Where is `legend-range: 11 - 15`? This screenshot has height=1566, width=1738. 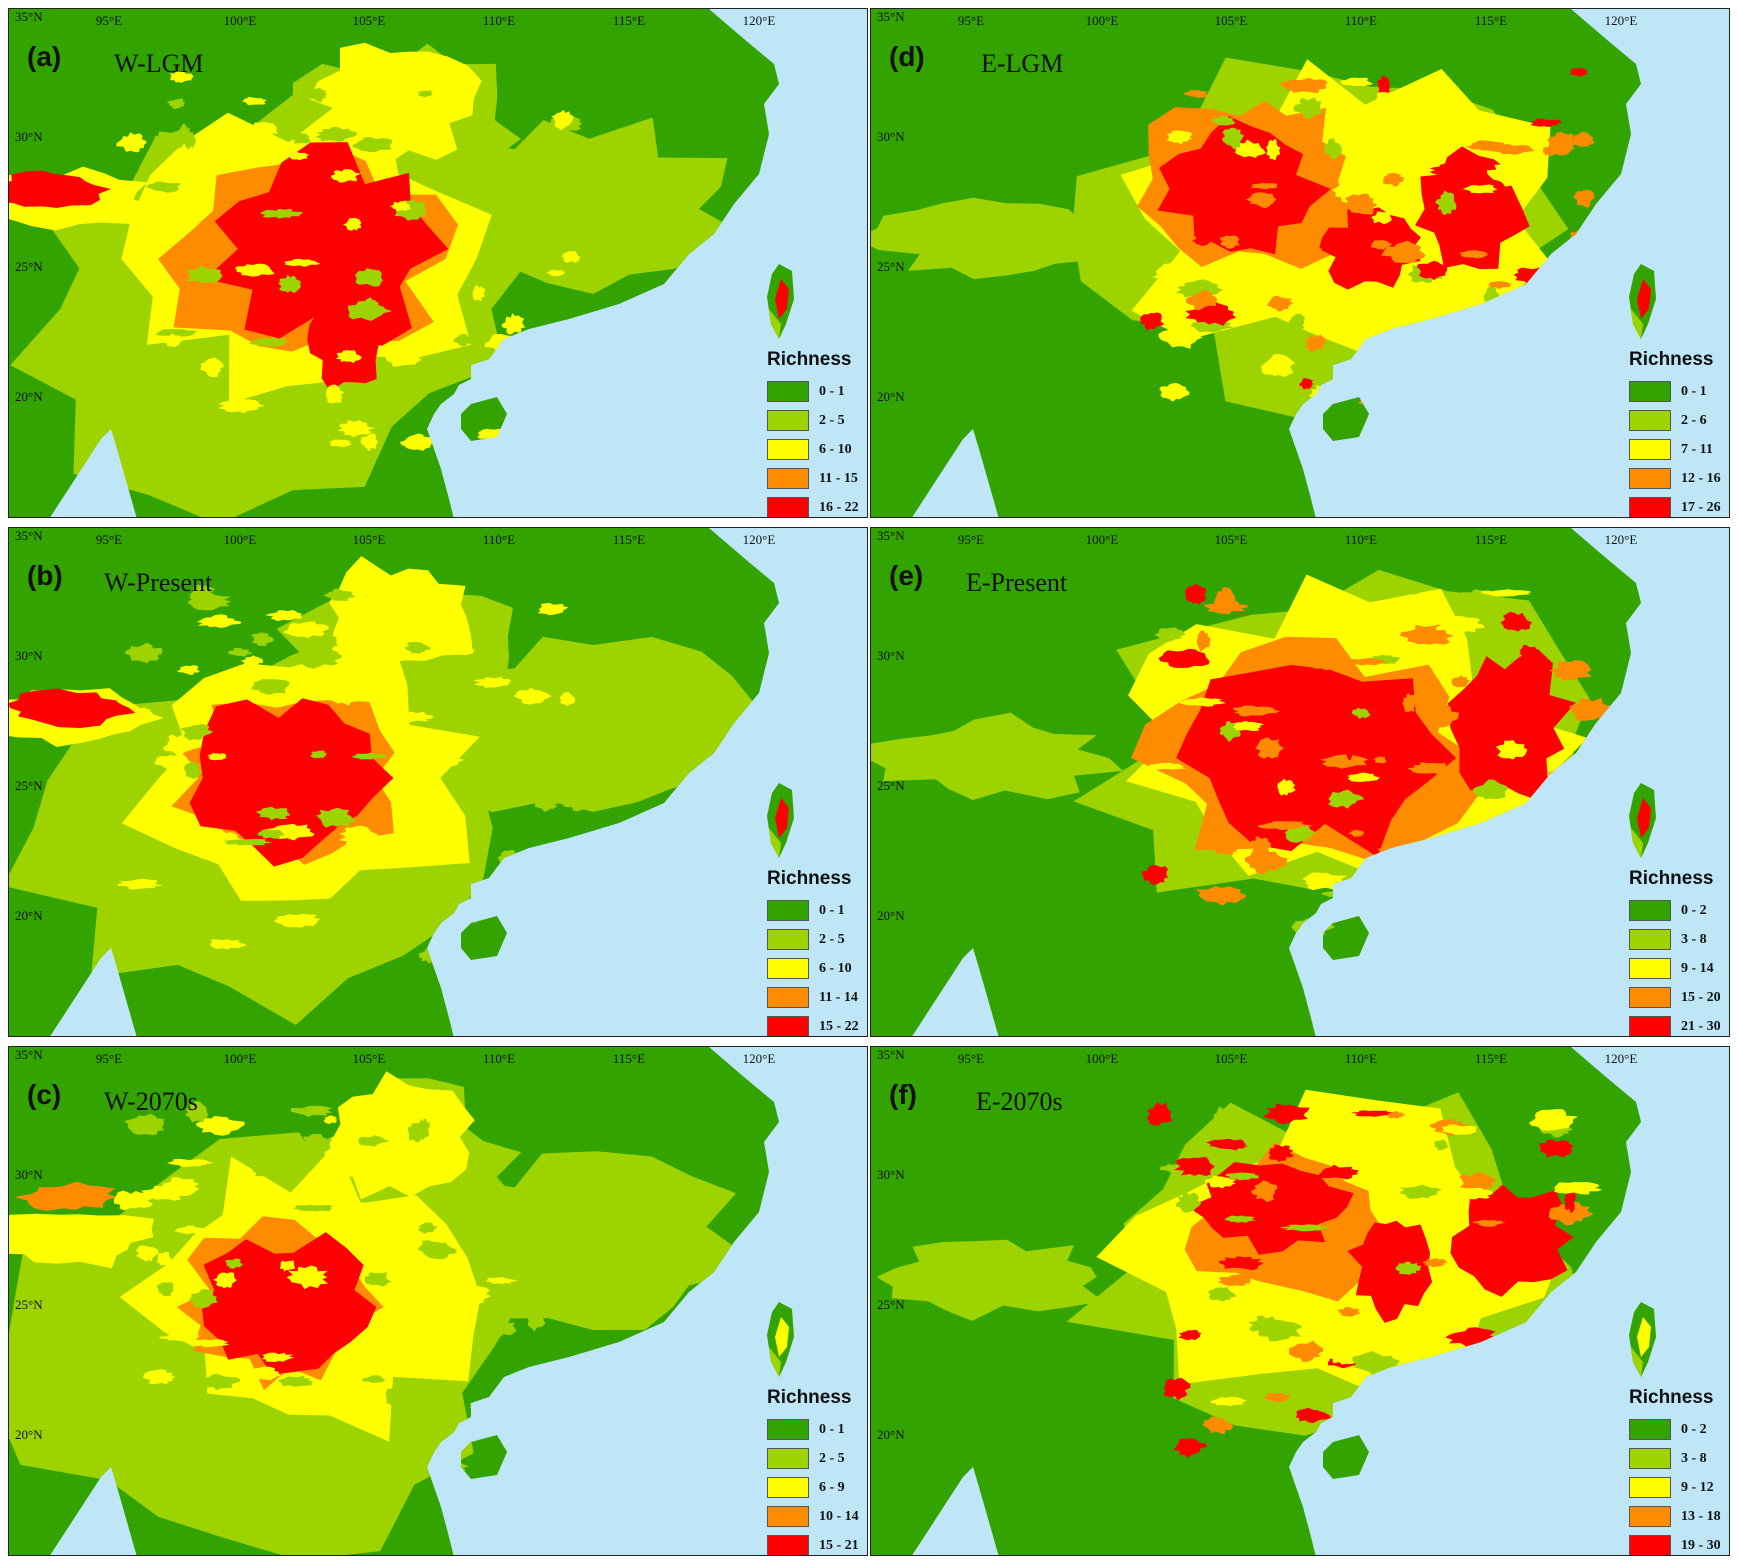 legend-range: 11 - 15 is located at coordinates (838, 478).